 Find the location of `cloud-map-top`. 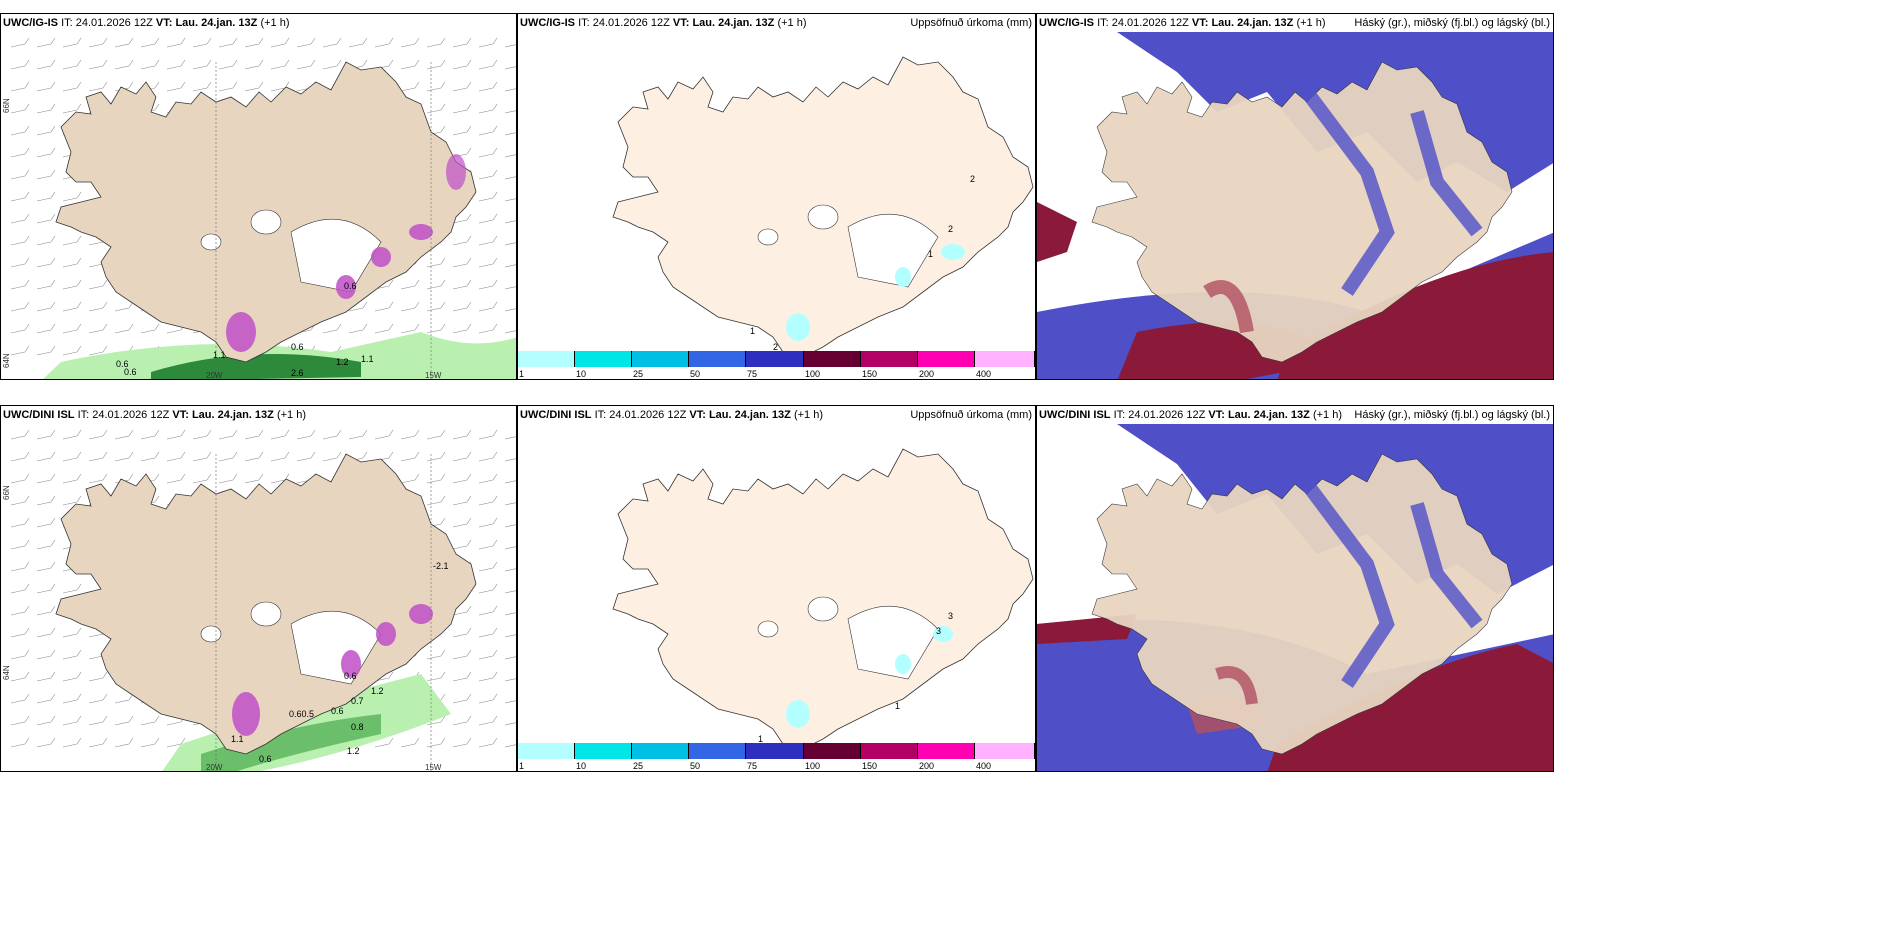

cloud-map-top is located at coordinates (1295, 205).